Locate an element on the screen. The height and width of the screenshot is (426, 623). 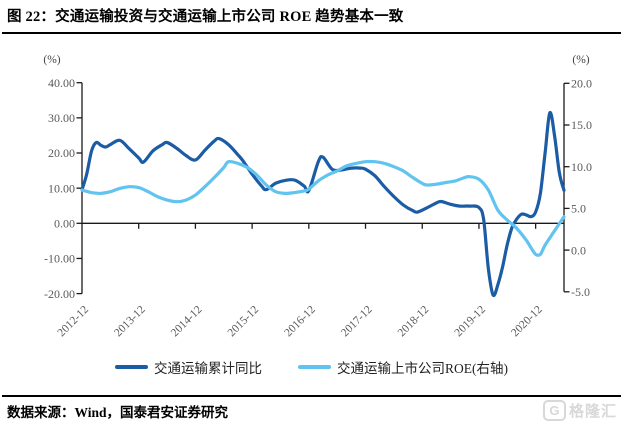
svg-text: -5.0 is located at coordinates (580, 292).